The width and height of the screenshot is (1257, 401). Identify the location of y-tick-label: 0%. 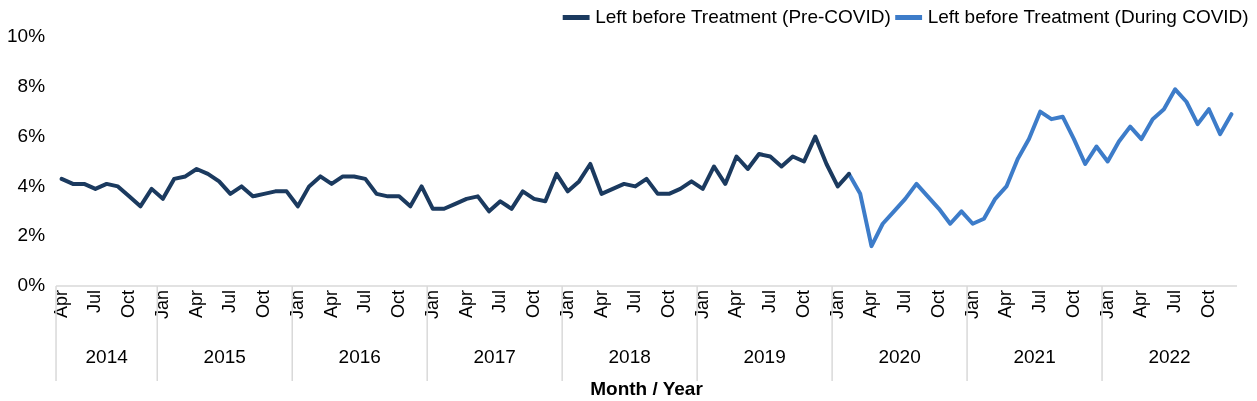
(31, 285).